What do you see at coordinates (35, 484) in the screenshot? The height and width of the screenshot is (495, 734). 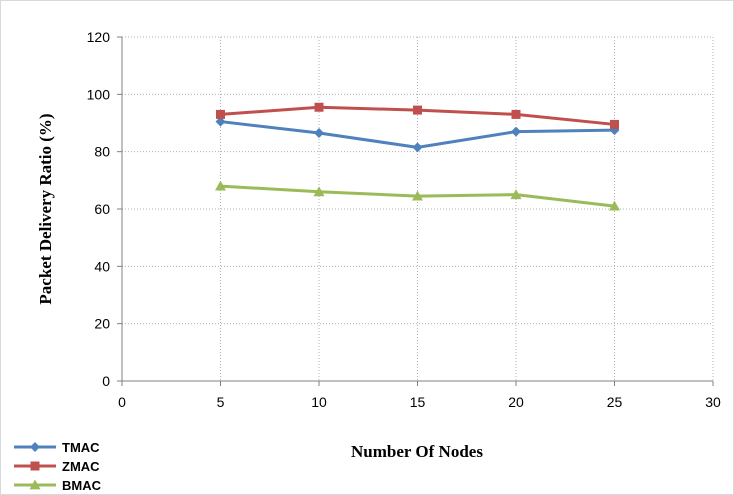 I see `legend-marker-bmac` at bounding box center [35, 484].